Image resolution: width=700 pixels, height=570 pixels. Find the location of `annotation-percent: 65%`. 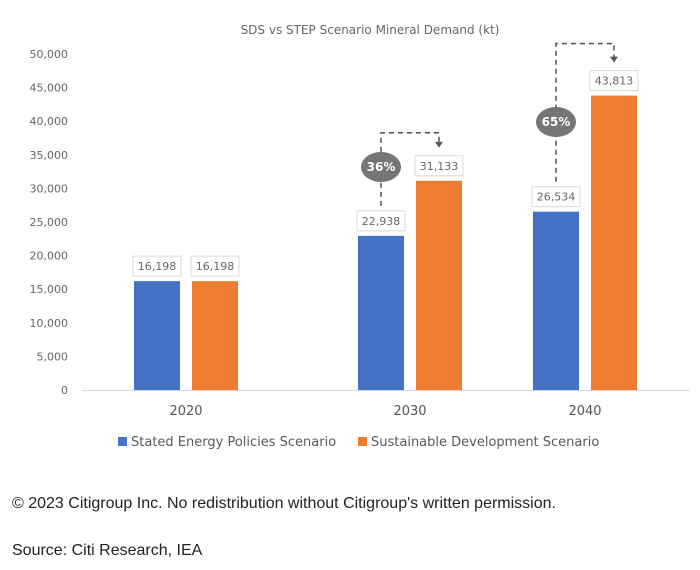

annotation-percent: 65% is located at coordinates (556, 122).